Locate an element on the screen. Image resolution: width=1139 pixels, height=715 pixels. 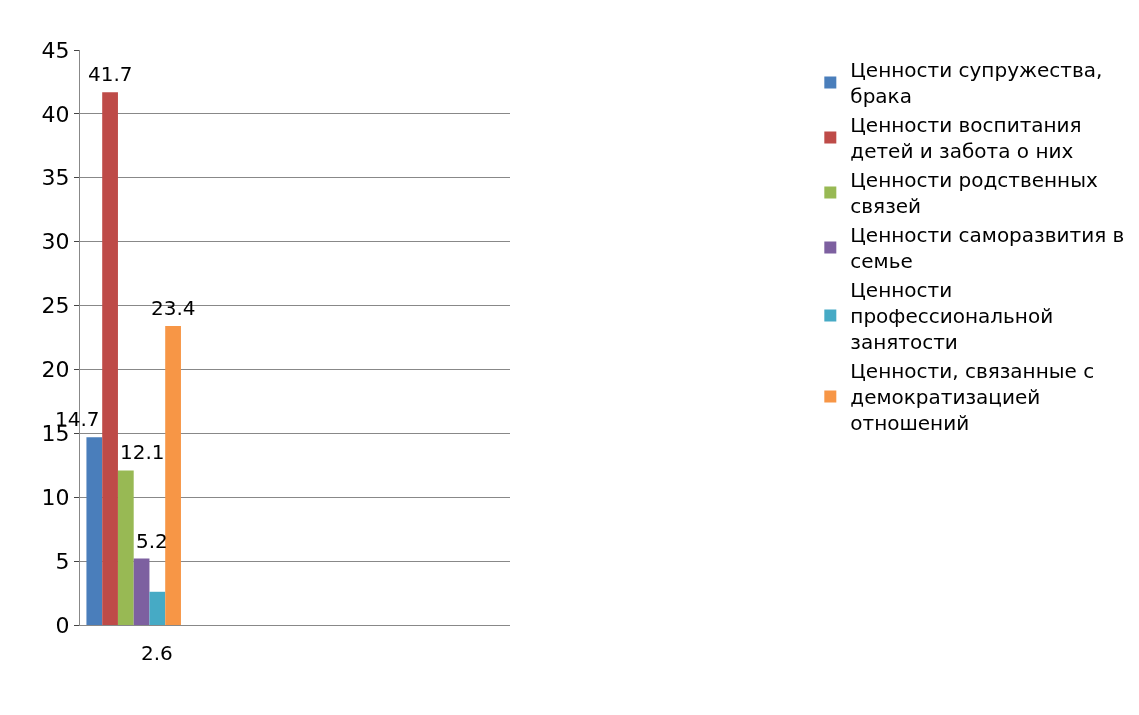
y-tick-label: 45 is located at coordinates (55, 50).